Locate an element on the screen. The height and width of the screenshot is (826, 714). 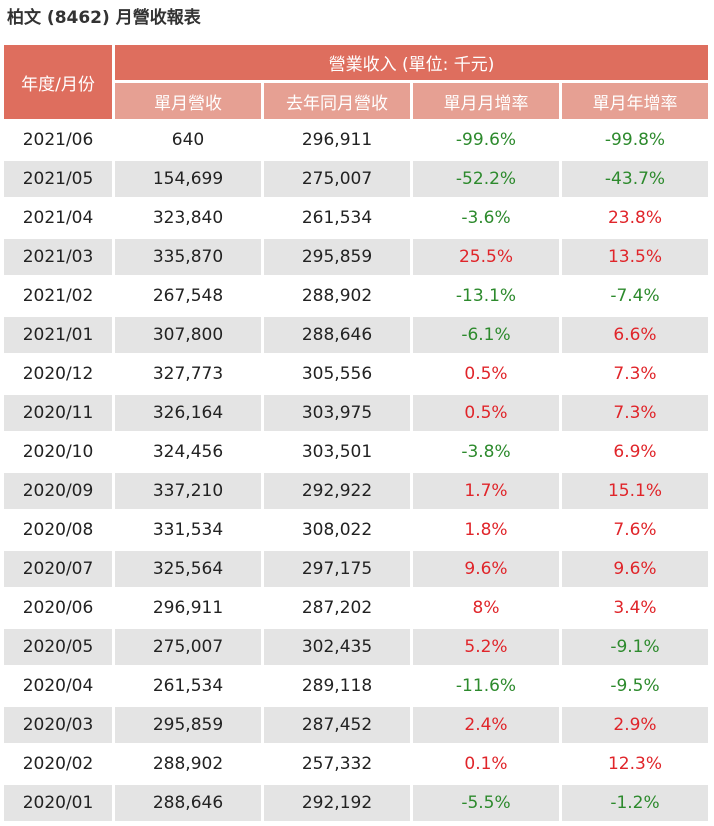
yoy-growth-cell: -7.4% is located at coordinates (635, 296).